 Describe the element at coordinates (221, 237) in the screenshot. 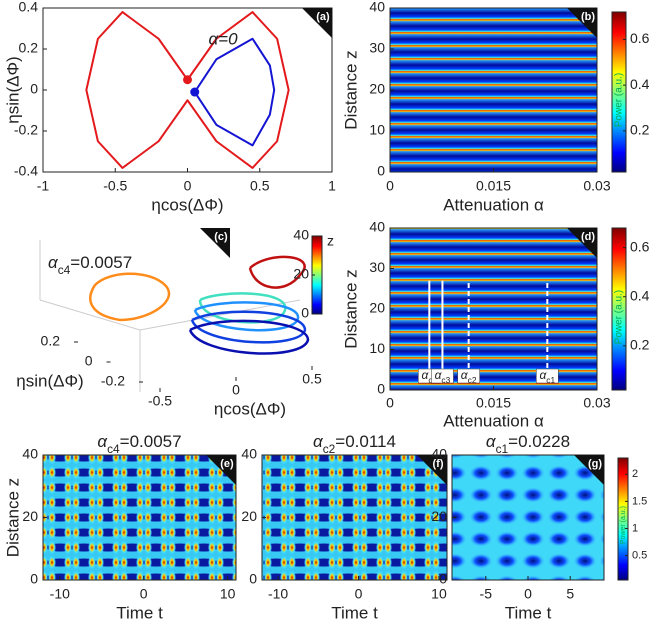

I see `panel-label: (c)` at that location.